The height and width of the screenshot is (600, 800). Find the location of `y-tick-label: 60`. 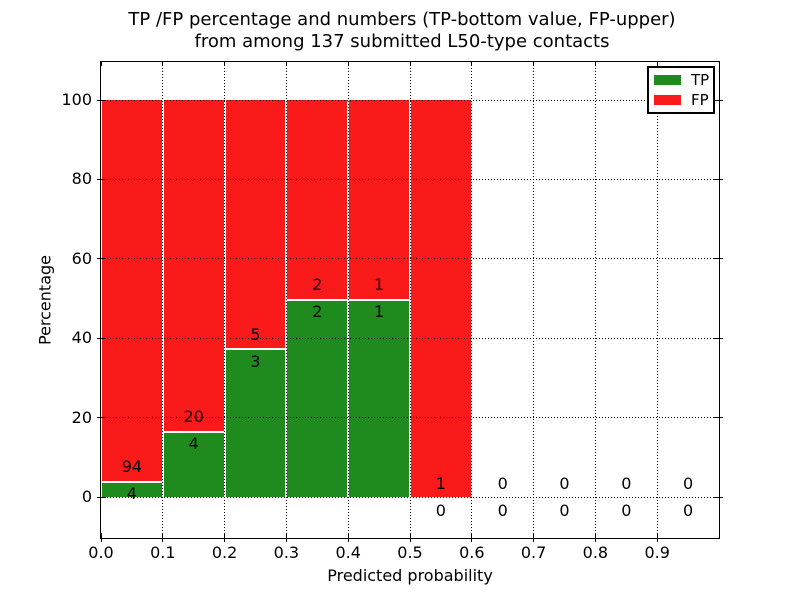

y-tick-label: 60 is located at coordinates (81, 258).